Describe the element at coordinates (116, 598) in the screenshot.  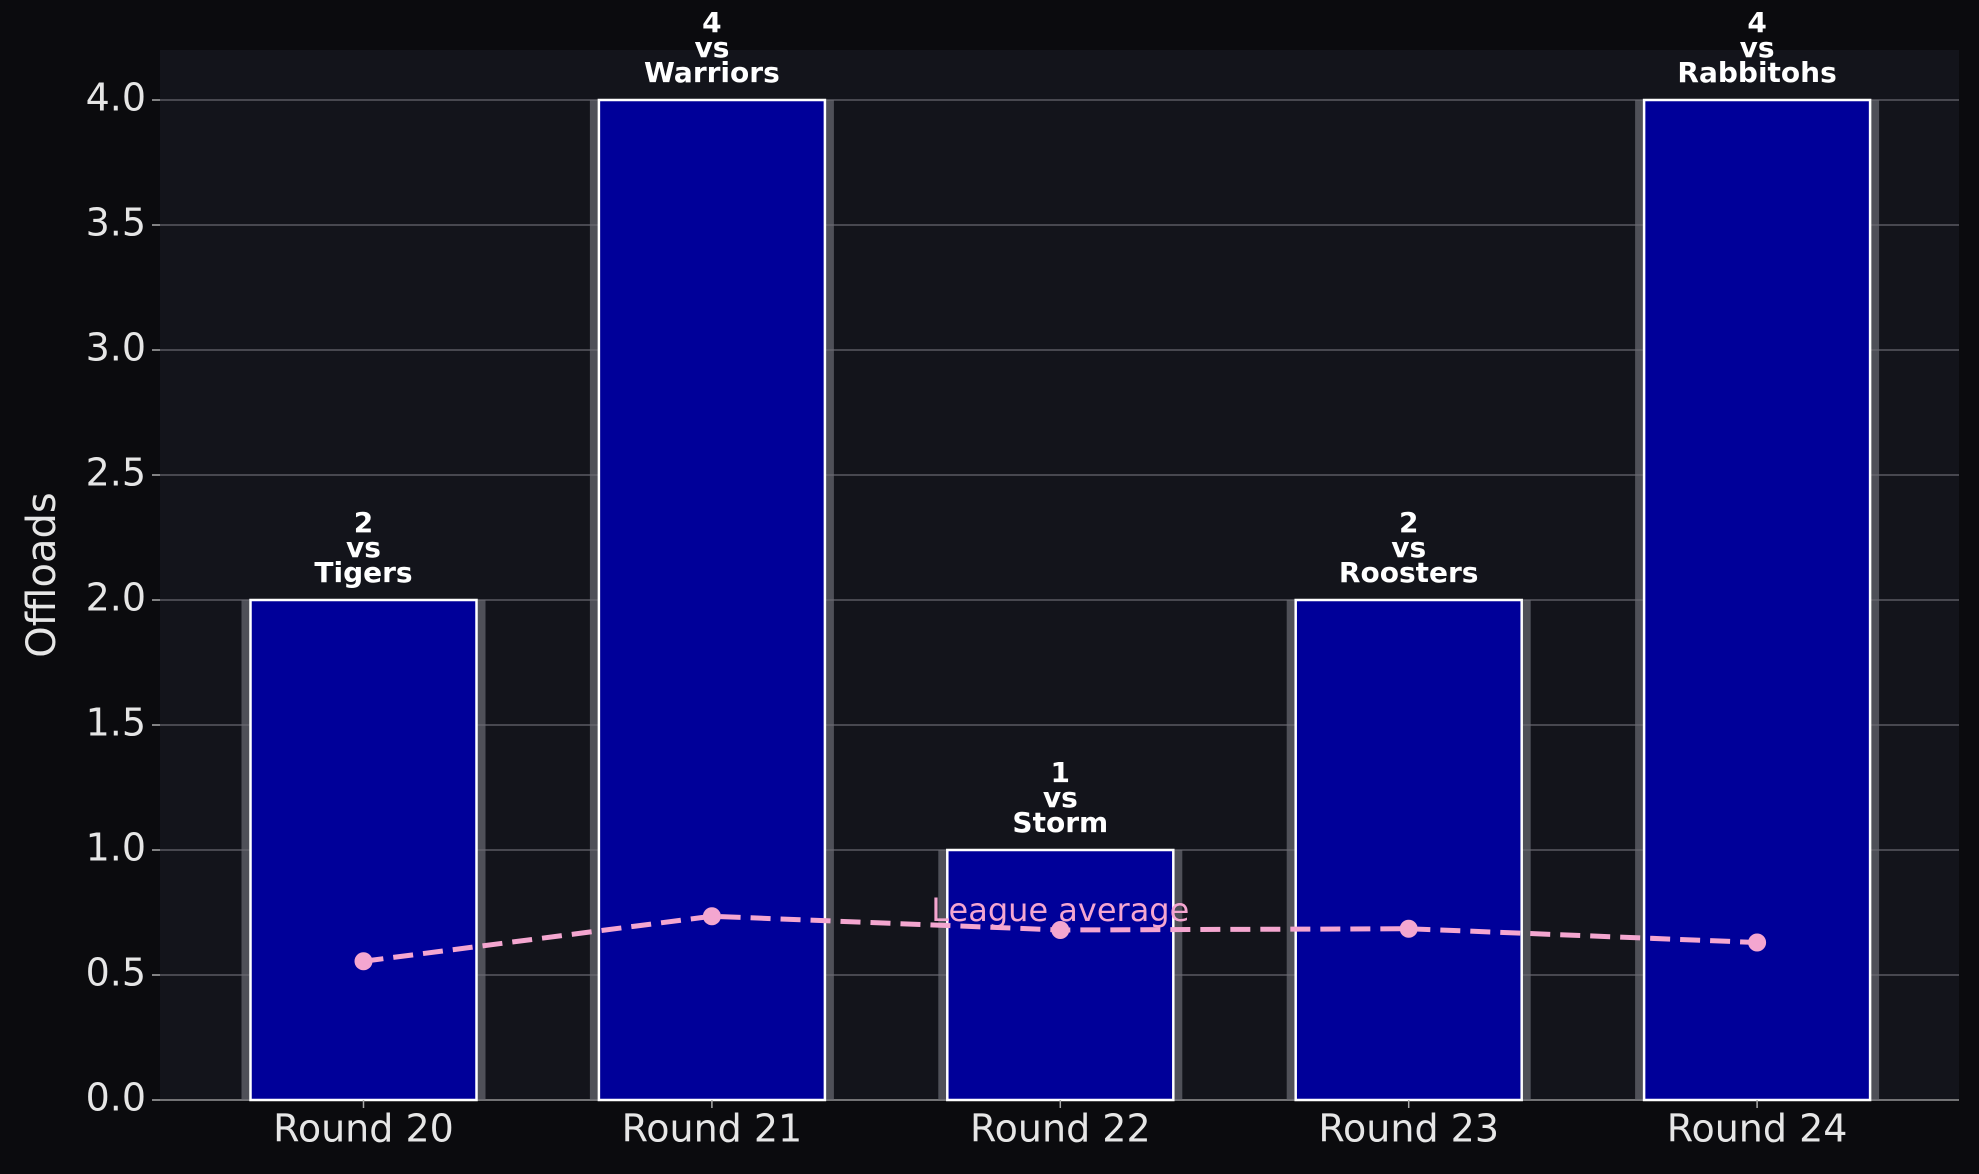
I see `y-tick-label: 2.0` at that location.